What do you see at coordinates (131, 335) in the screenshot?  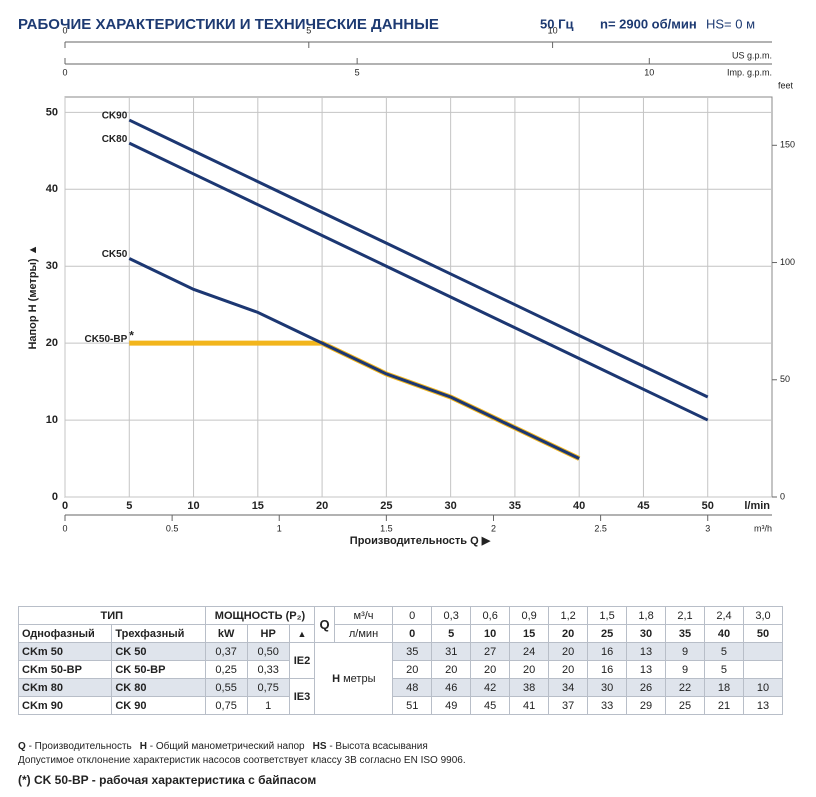 I see `series-note-mark: *` at bounding box center [131, 335].